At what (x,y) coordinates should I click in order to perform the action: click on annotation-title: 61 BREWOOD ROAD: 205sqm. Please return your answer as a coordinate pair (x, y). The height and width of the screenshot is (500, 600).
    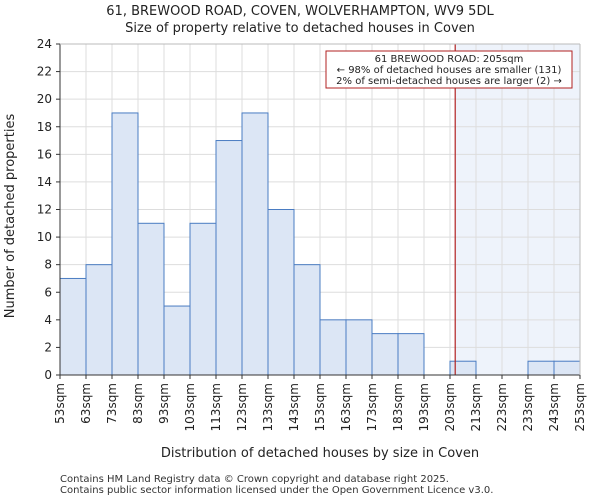
    Looking at the image, I should click on (449, 59).